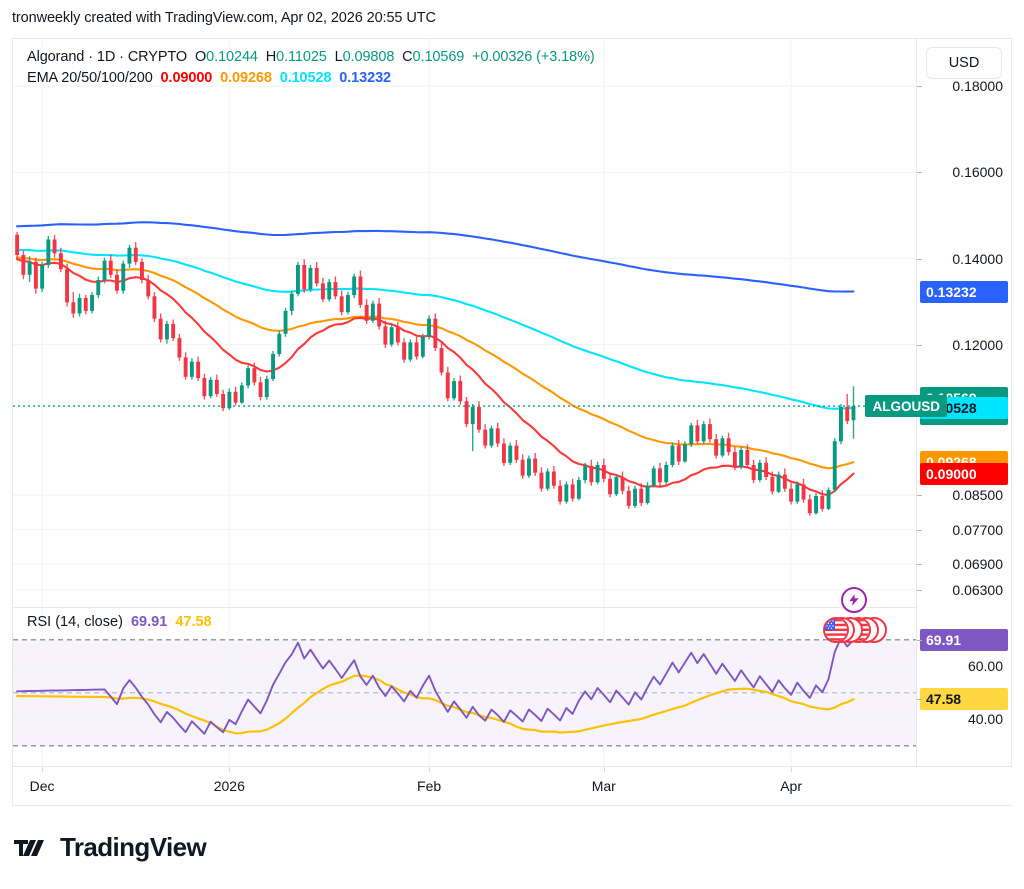  Describe the element at coordinates (338, 57) in the screenshot. I see `legend-low-key: L` at that location.